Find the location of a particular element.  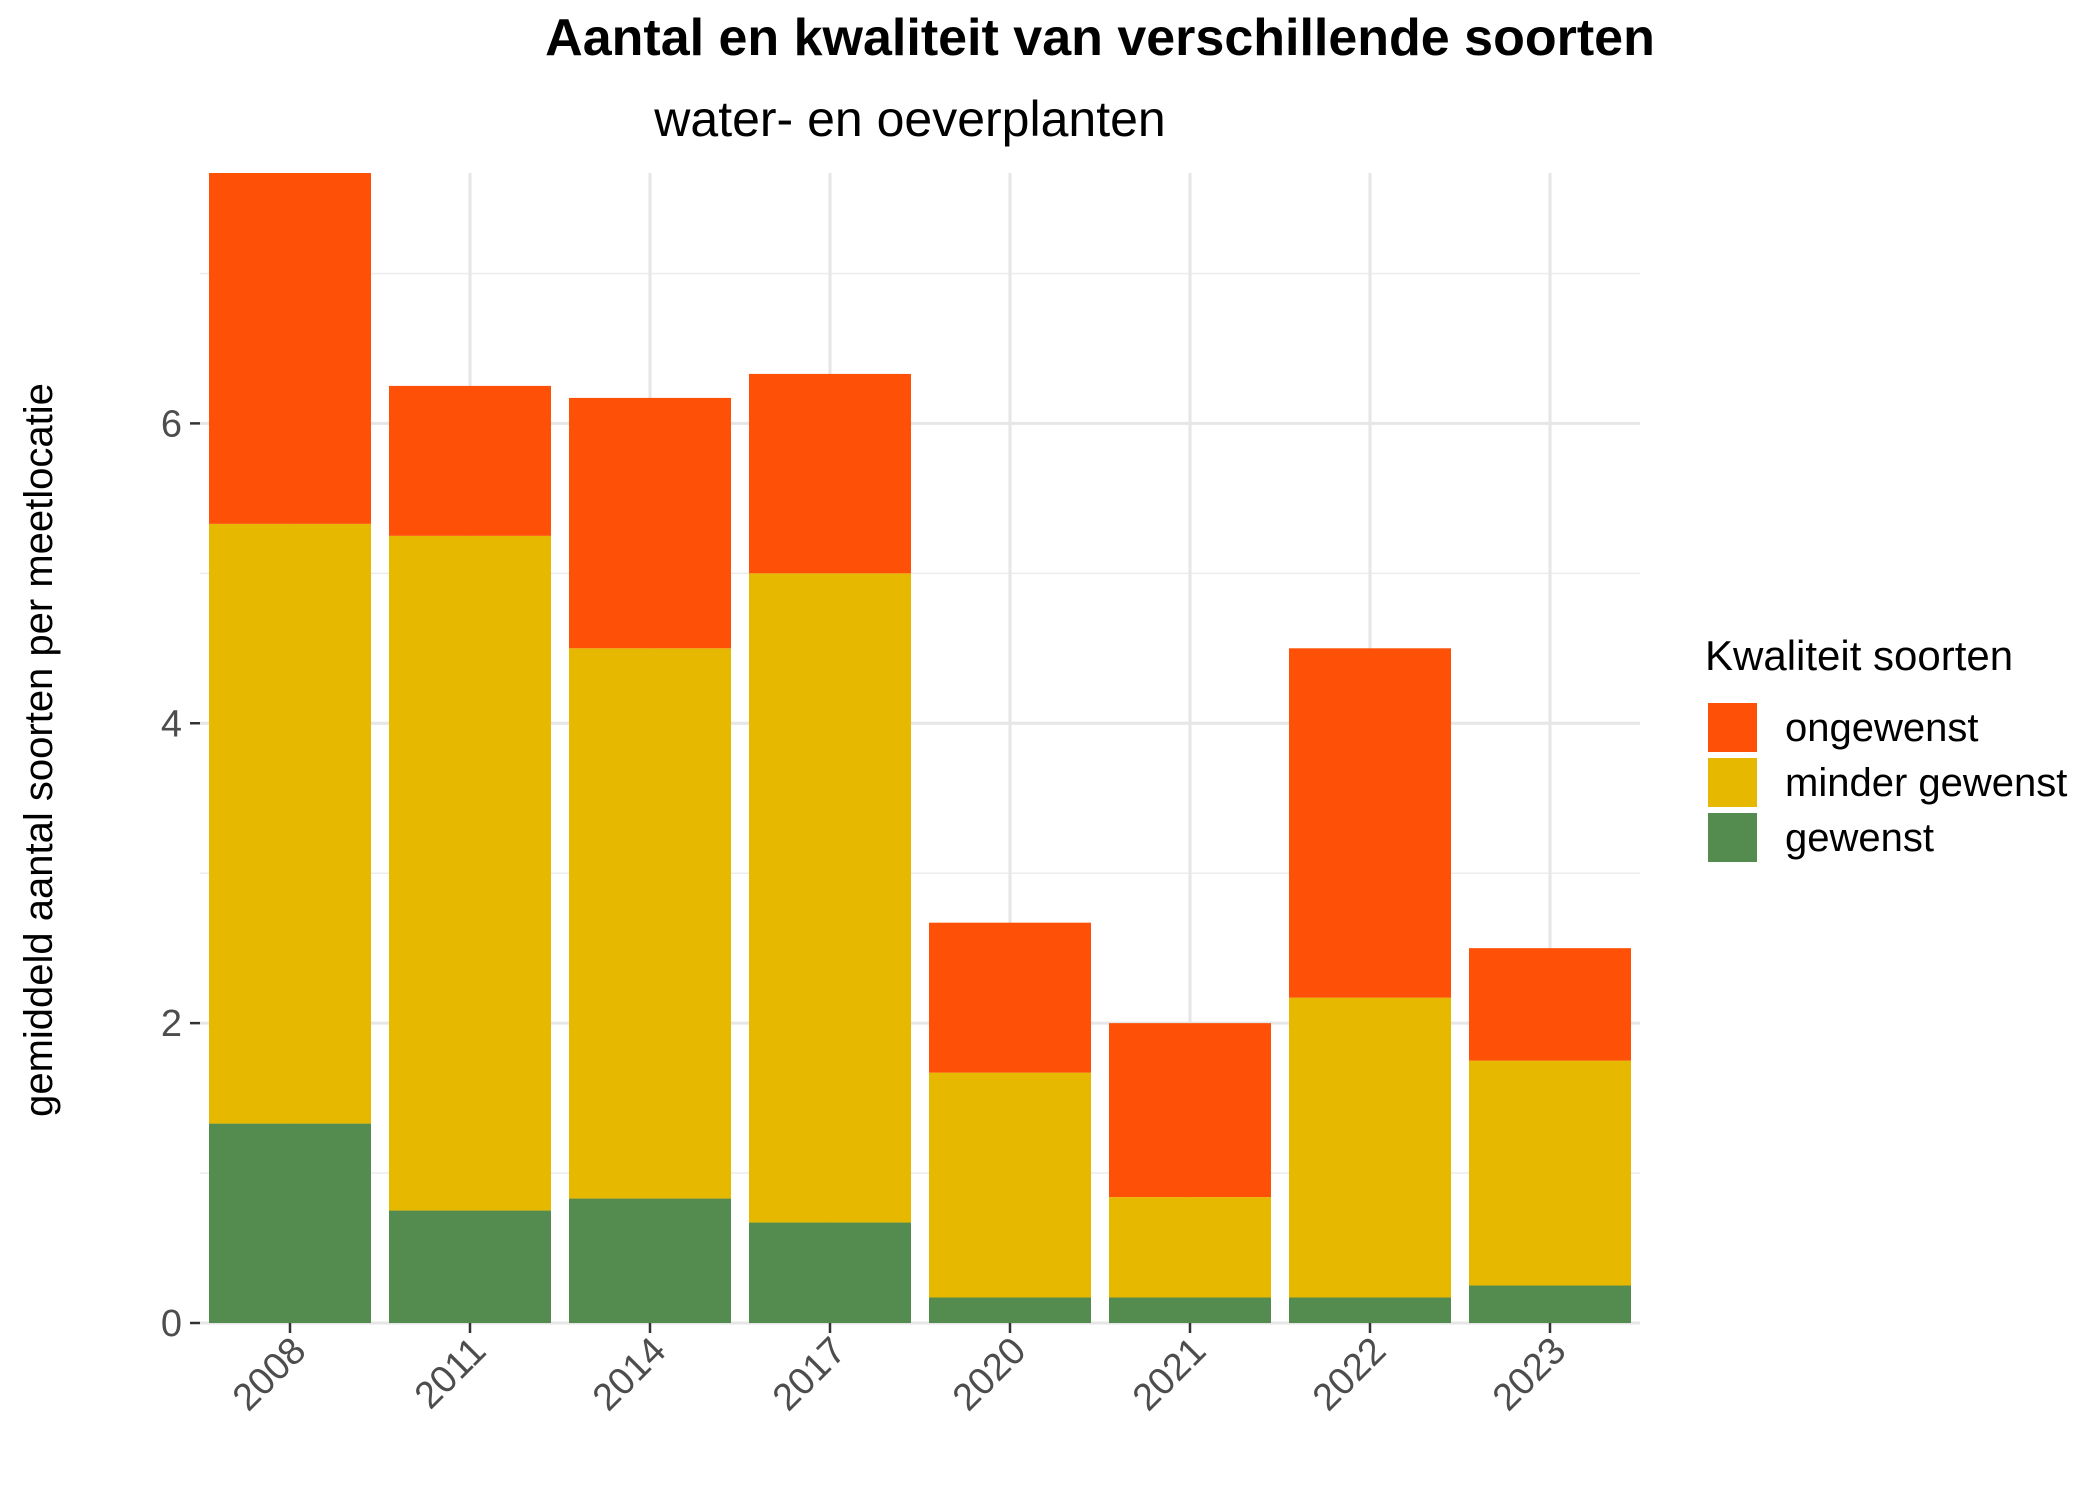

x-tick-label: 2008 is located at coordinates (269, 1374).